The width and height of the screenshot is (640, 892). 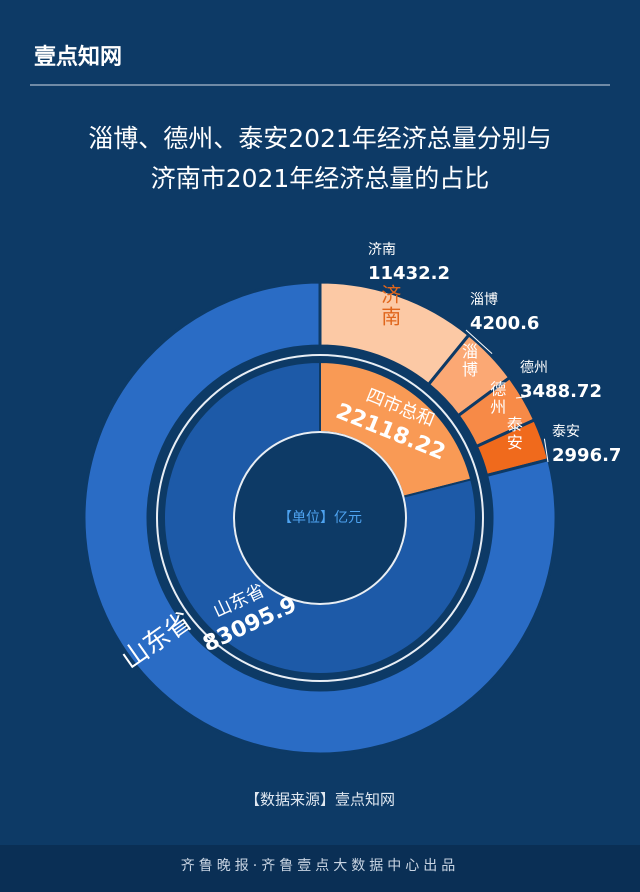 I want to click on segment-label-text: 泰安, so click(x=513, y=434).